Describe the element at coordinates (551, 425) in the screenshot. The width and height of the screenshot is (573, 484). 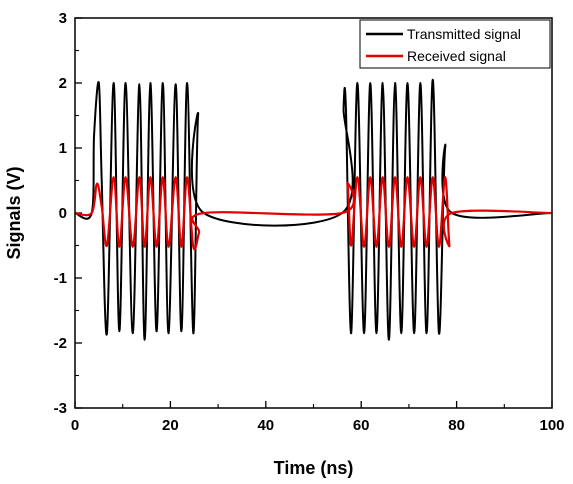
I see `x-tick-label: 100` at that location.